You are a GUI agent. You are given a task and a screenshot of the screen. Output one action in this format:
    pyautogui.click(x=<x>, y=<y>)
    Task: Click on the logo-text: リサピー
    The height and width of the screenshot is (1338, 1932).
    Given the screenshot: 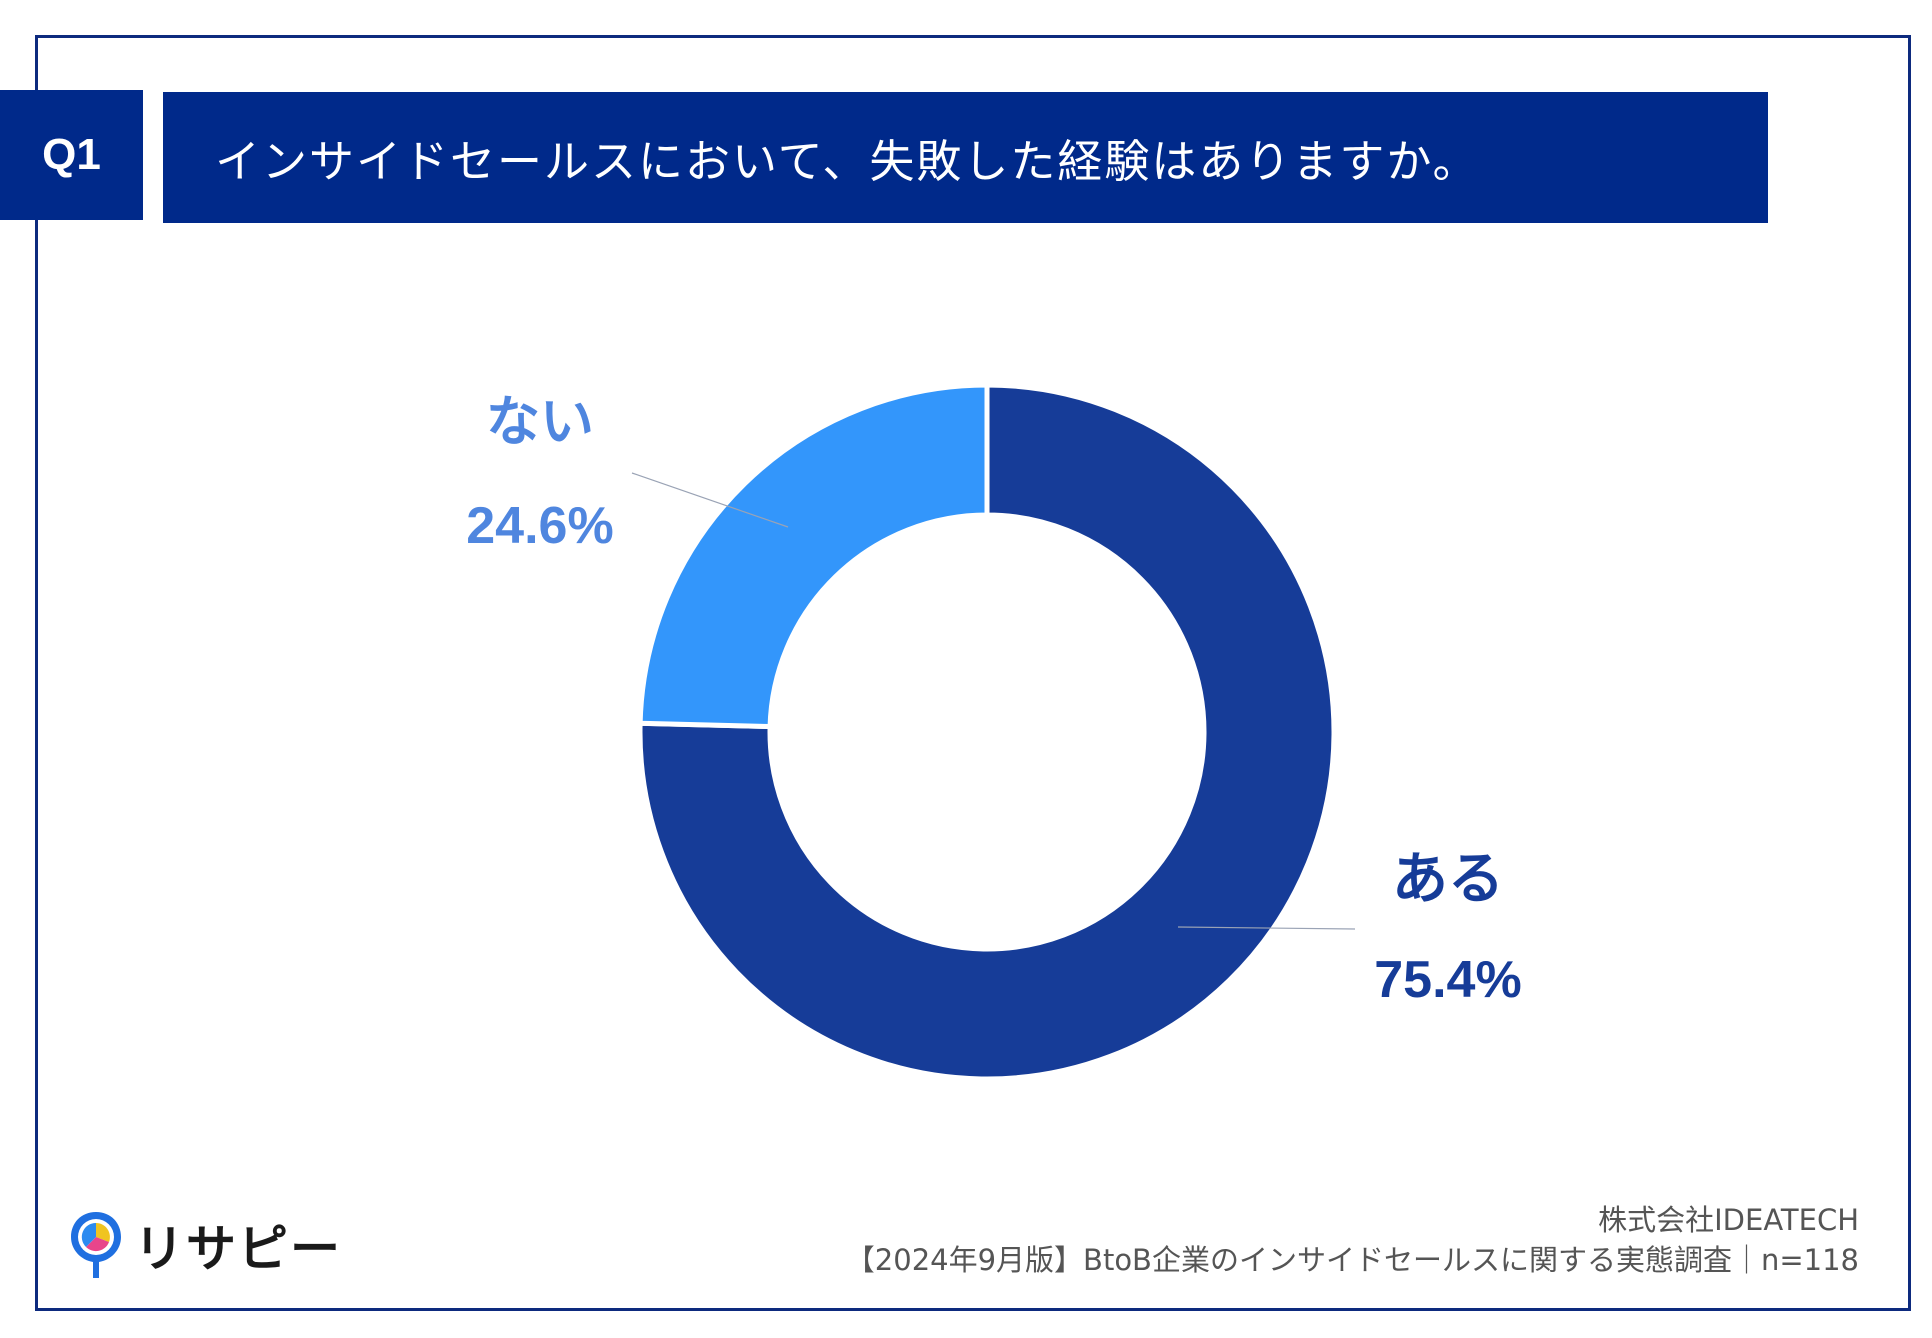 What is the action you would take?
    pyautogui.click(x=238, y=1249)
    